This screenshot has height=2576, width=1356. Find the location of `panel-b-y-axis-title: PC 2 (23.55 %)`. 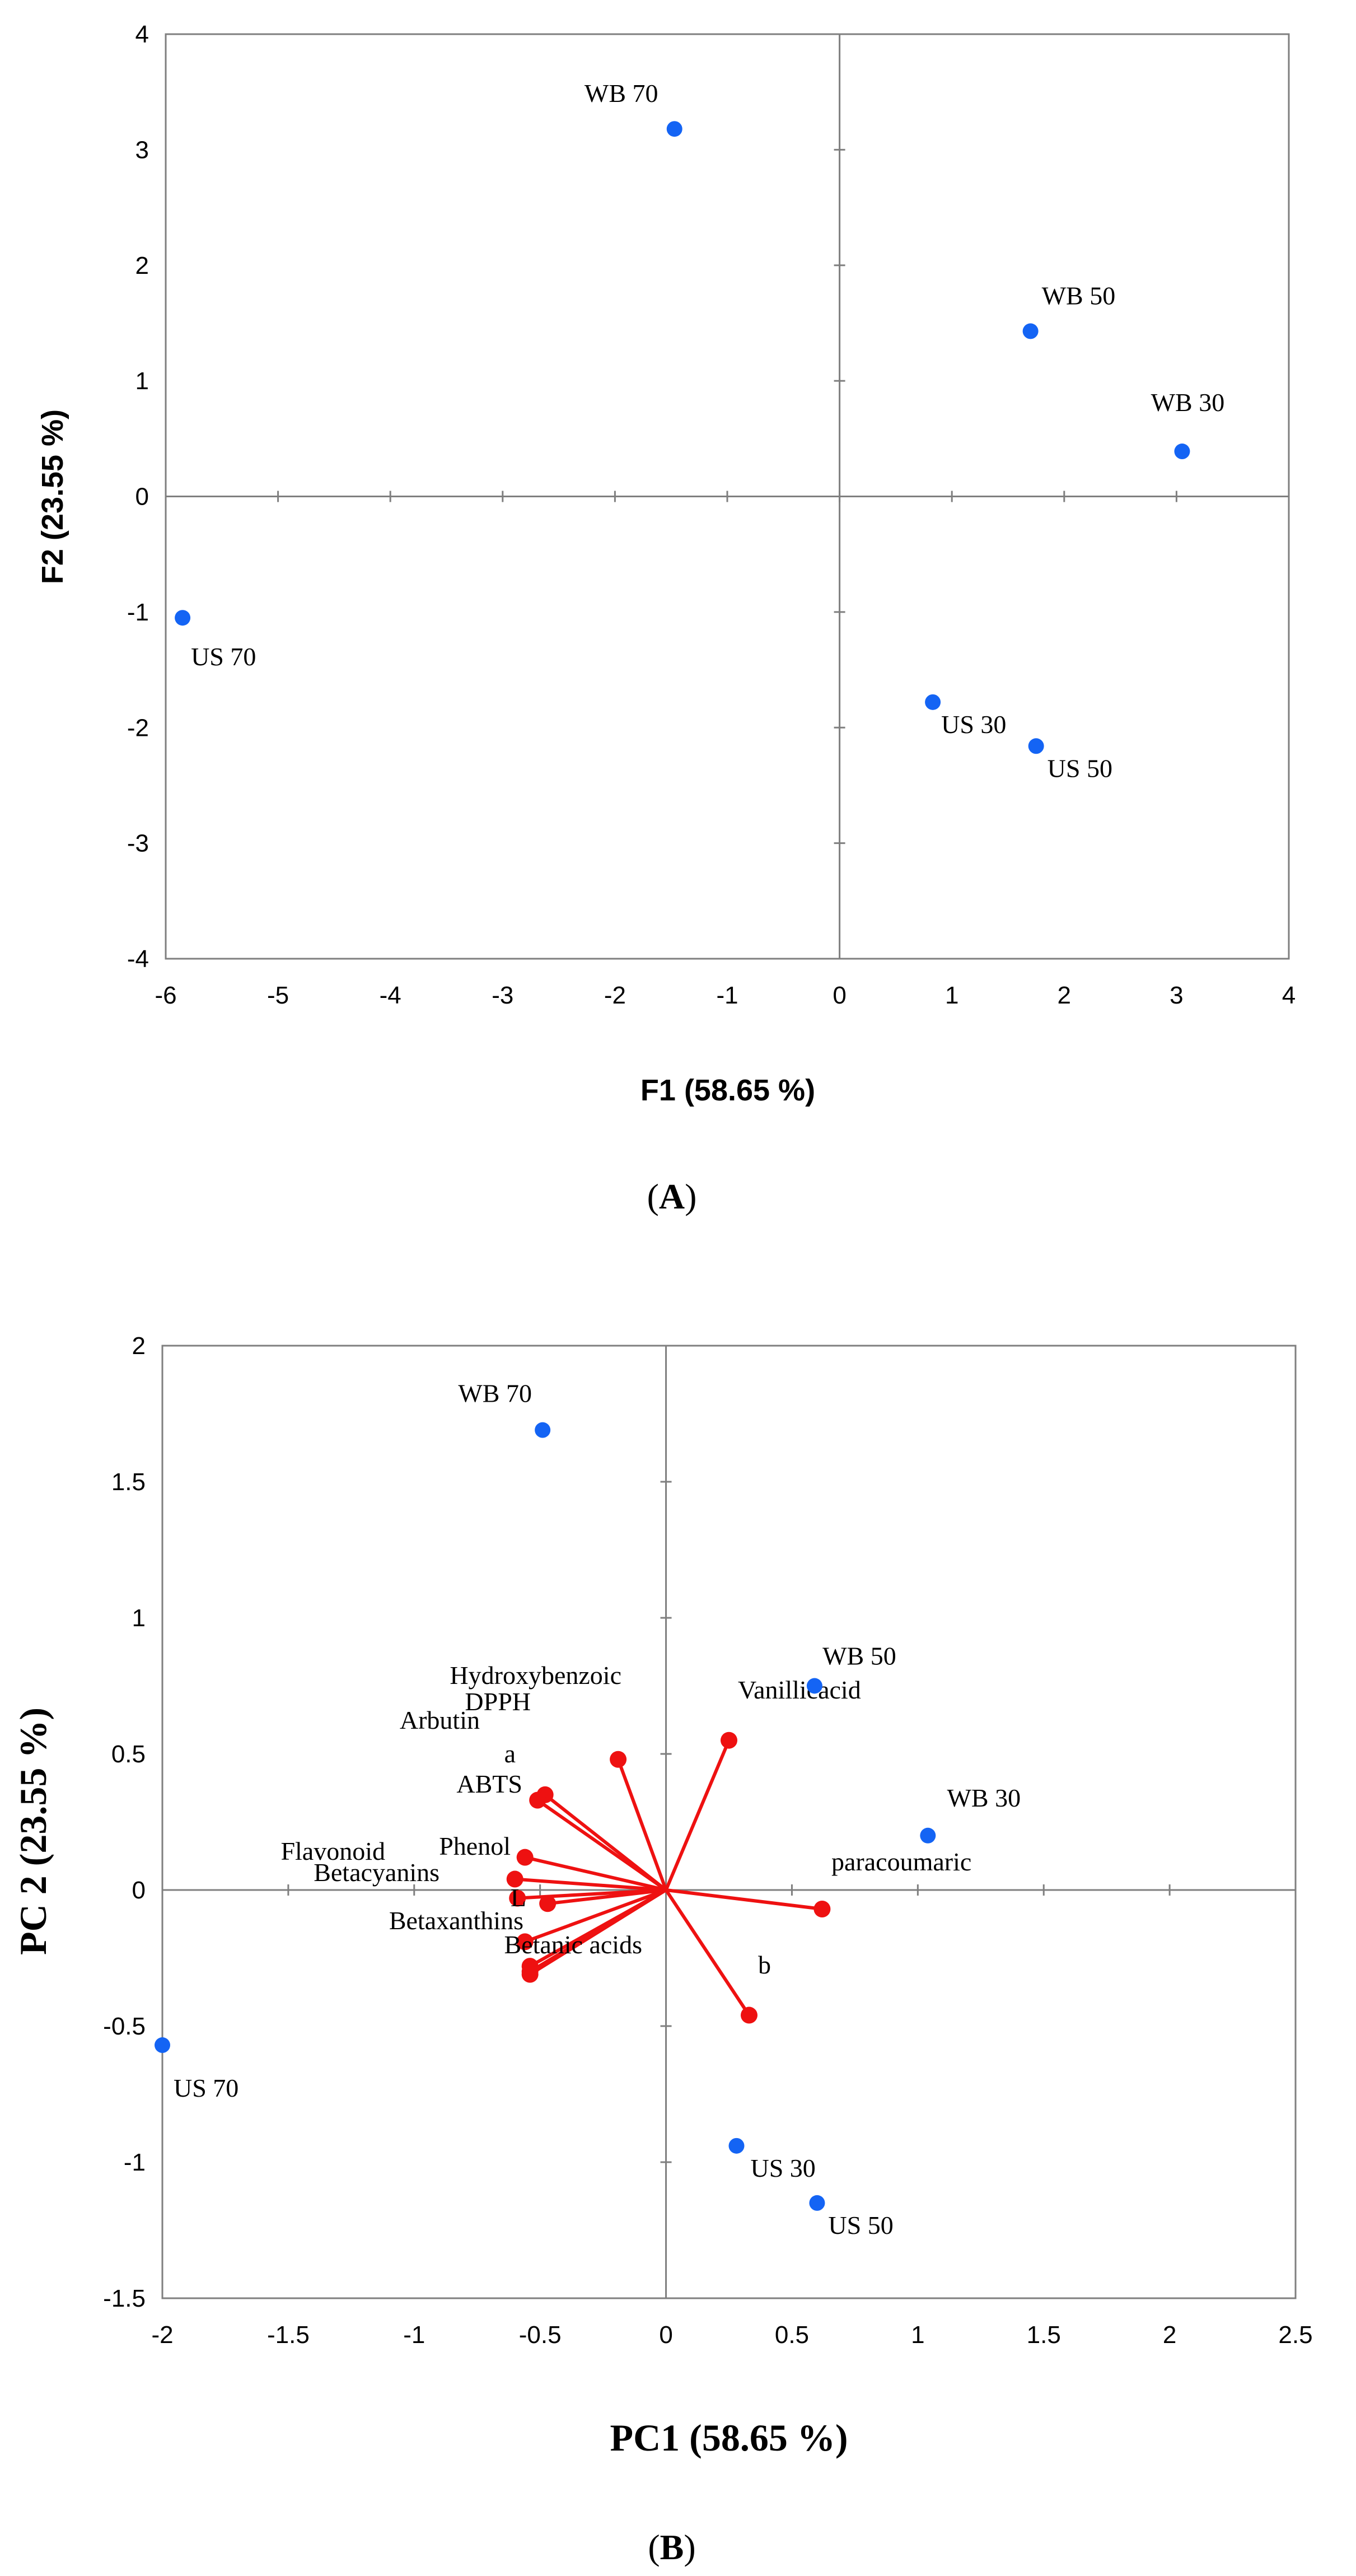

panel-b-y-axis-title: PC 2 (23.55 %) is located at coordinates (33, 1831).